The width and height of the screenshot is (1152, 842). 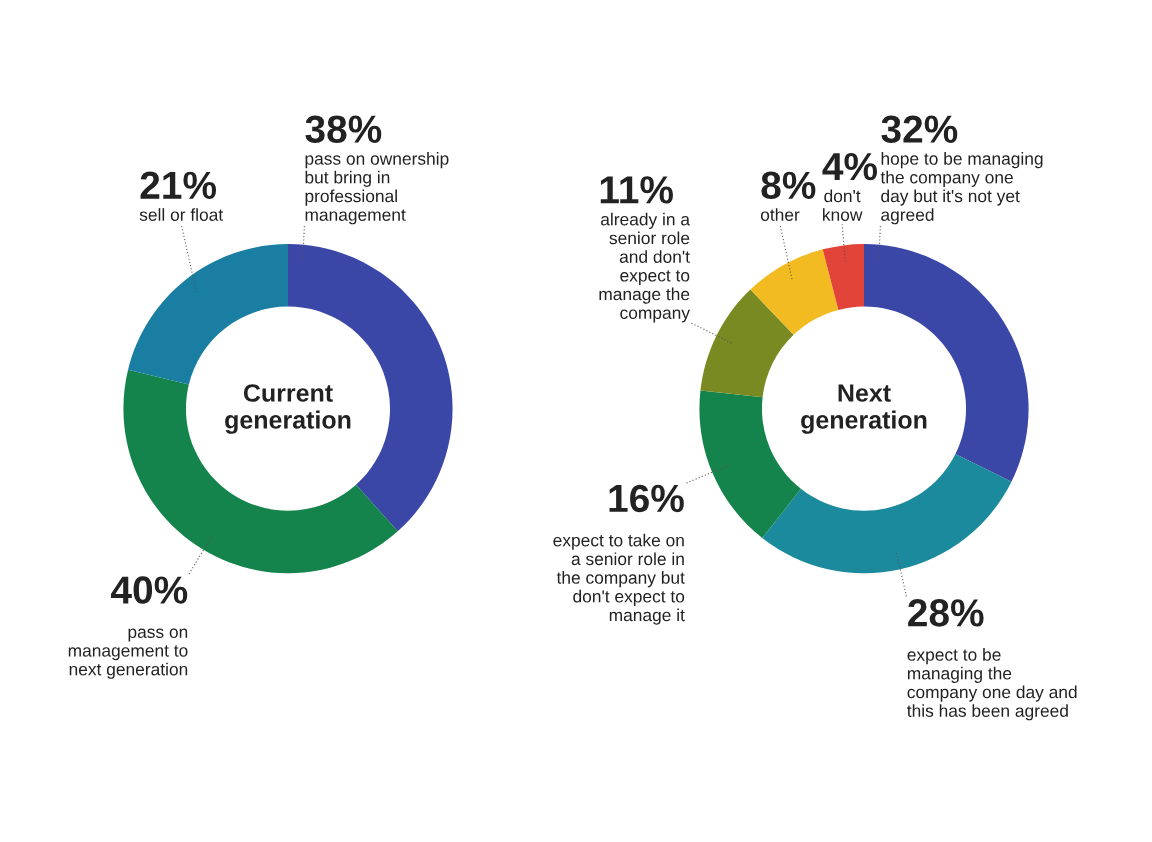 What do you see at coordinates (343, 129) in the screenshot?
I see `data-label: 38%` at bounding box center [343, 129].